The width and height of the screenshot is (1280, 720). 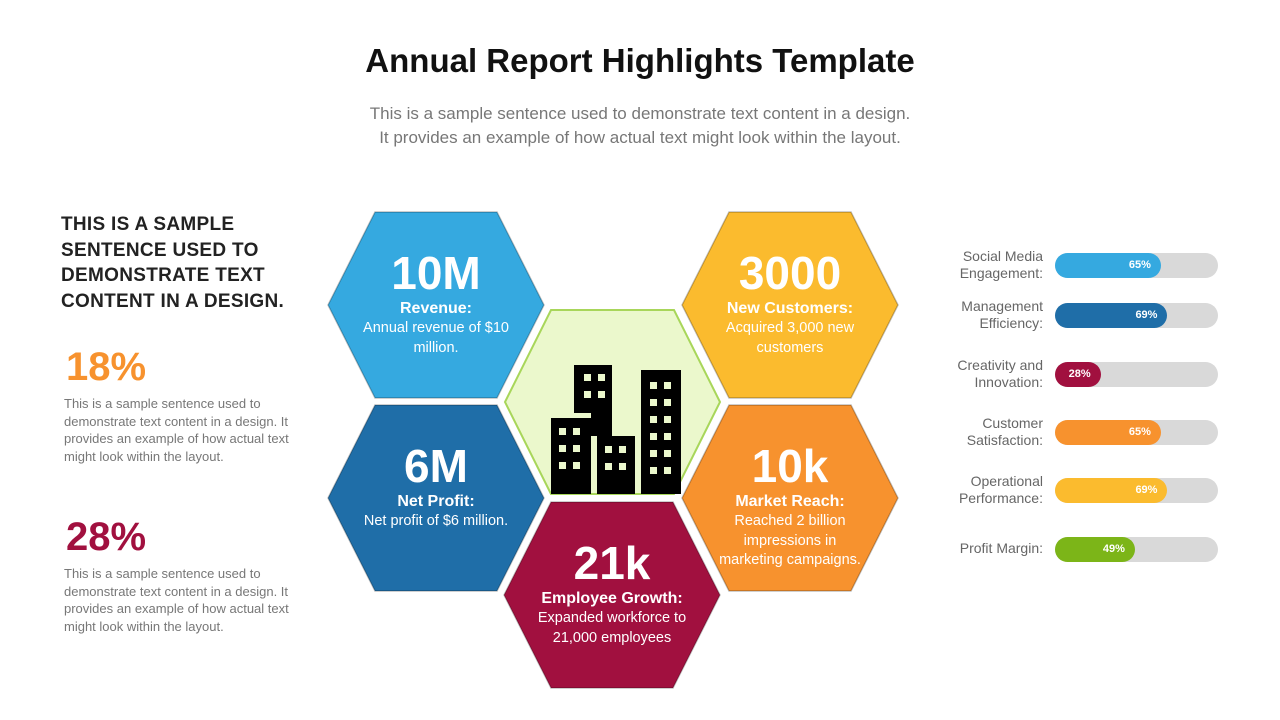 What do you see at coordinates (436, 501) in the screenshot?
I see `hex-label: Net Profit:` at bounding box center [436, 501].